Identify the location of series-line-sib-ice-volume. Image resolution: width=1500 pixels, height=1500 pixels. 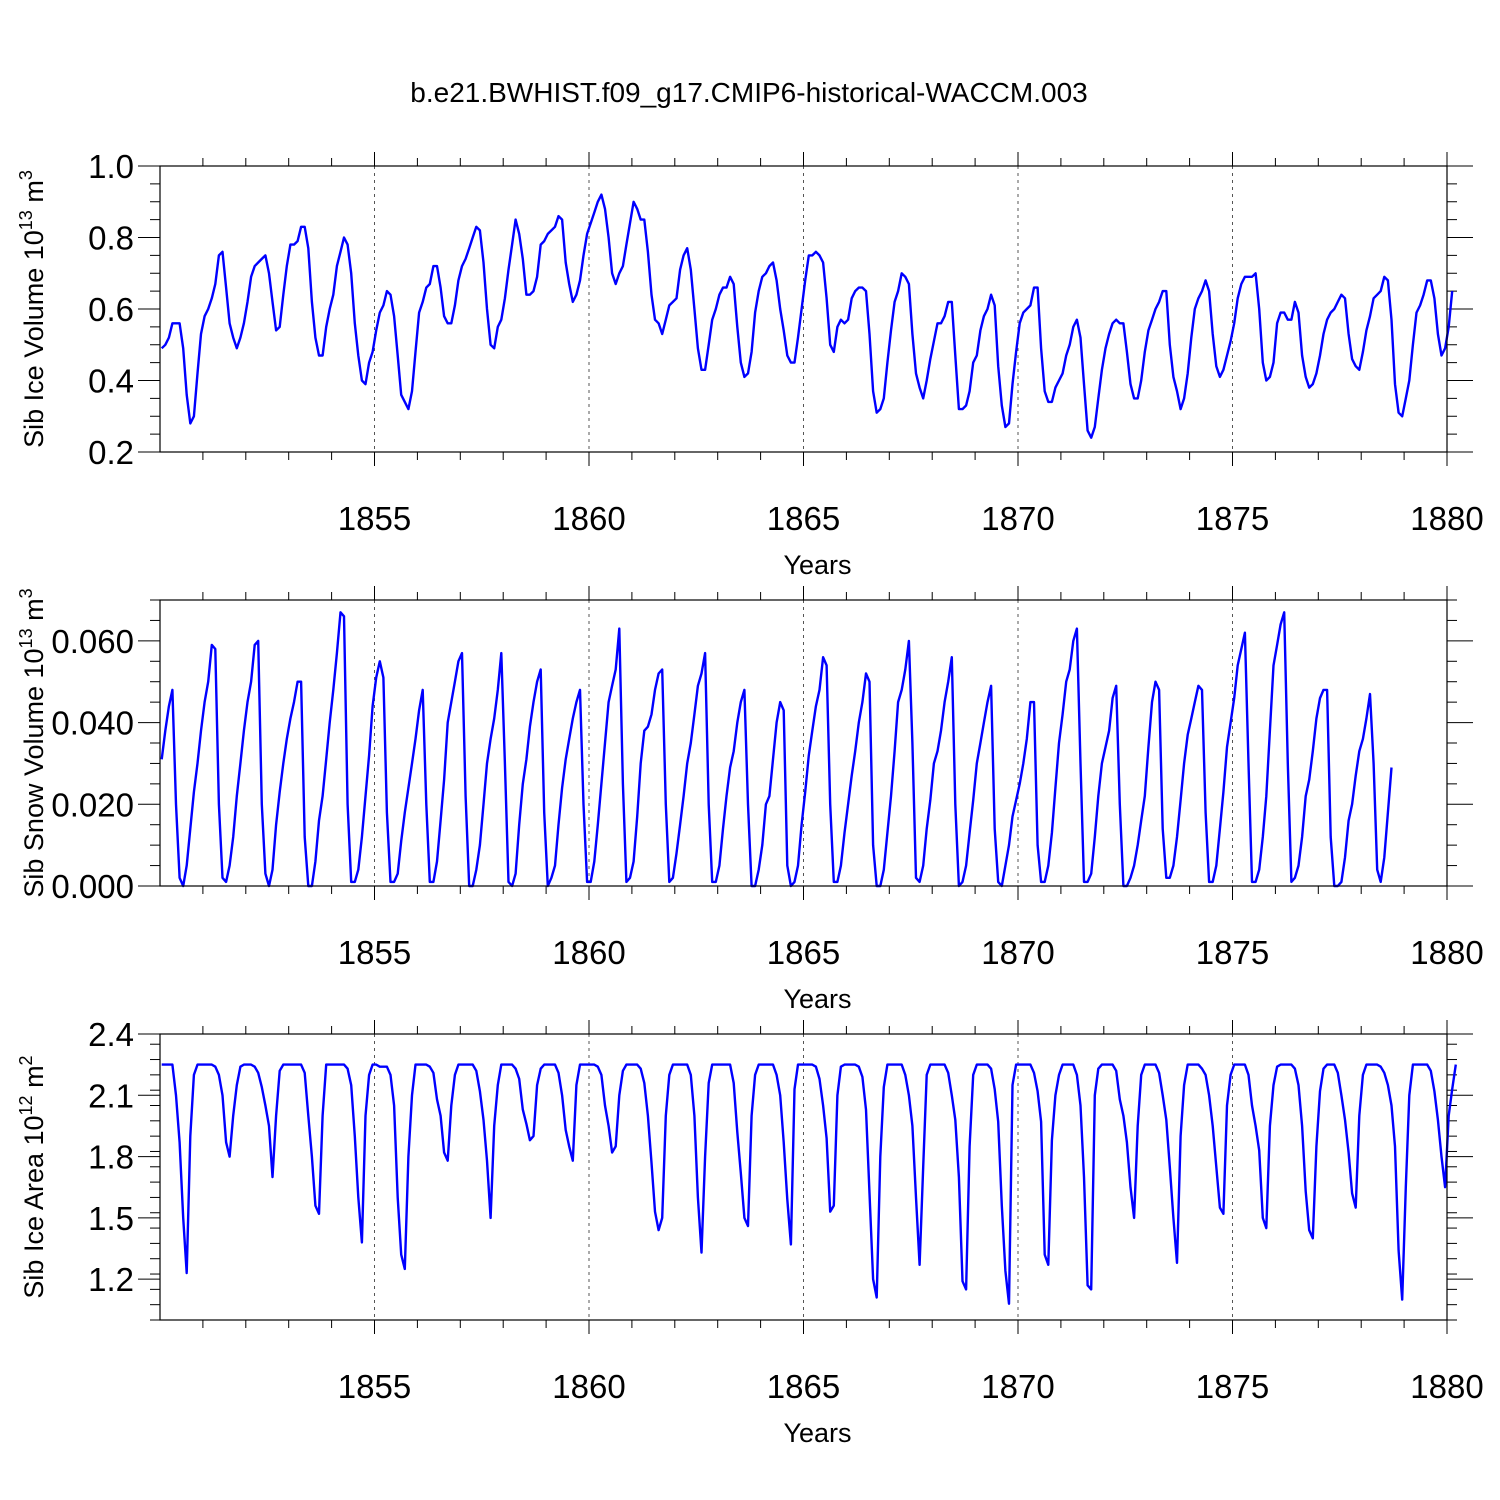
(807, 316).